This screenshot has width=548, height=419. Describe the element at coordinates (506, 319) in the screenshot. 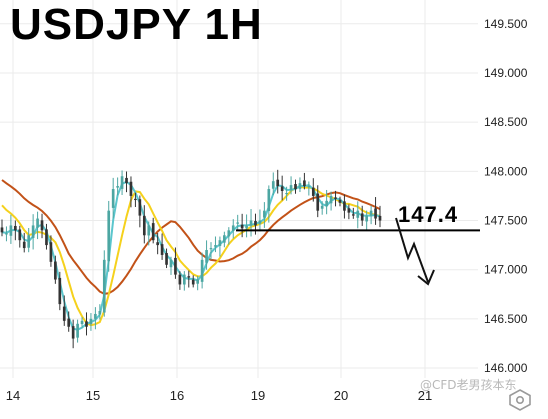

I see `y-tick-label: 146.500` at that location.